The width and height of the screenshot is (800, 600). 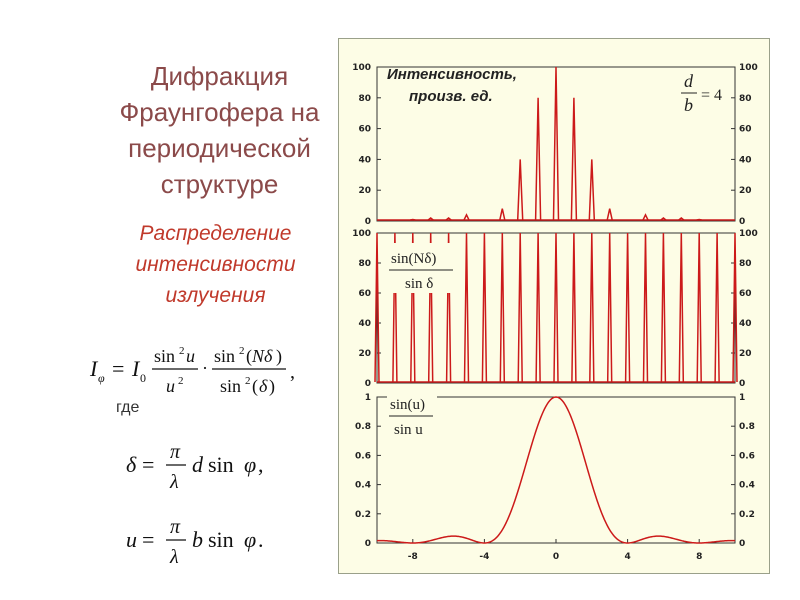 What do you see at coordinates (742, 544) in the screenshot?
I see `y-tick-label-right: 0` at bounding box center [742, 544].